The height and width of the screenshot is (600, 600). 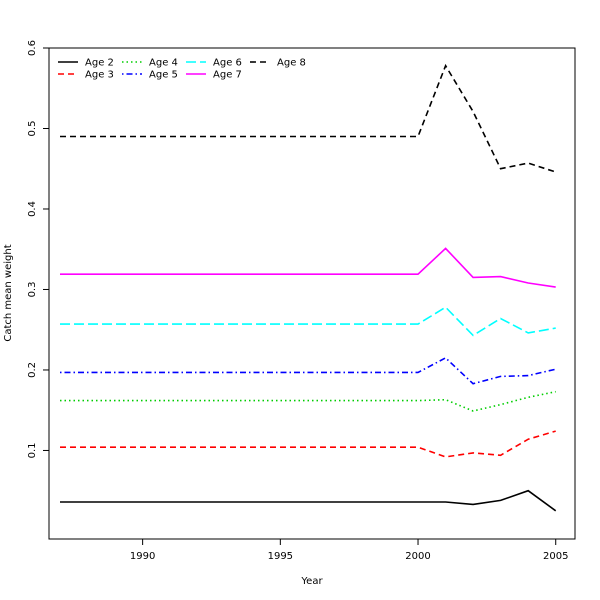 I want to click on y-tick-label: 0.3, so click(x=32, y=290).